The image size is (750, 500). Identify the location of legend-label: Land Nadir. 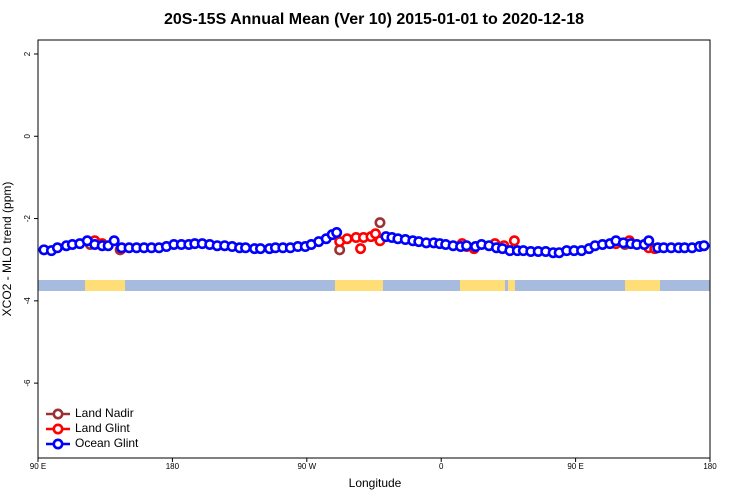
(104, 413).